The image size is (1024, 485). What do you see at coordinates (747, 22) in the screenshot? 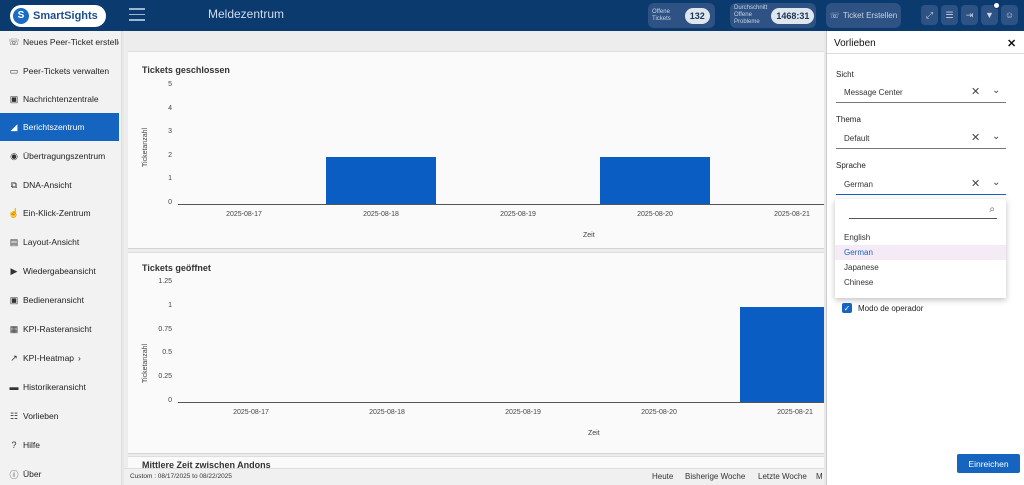
I see `avg-label-3: Probleme` at bounding box center [747, 22].